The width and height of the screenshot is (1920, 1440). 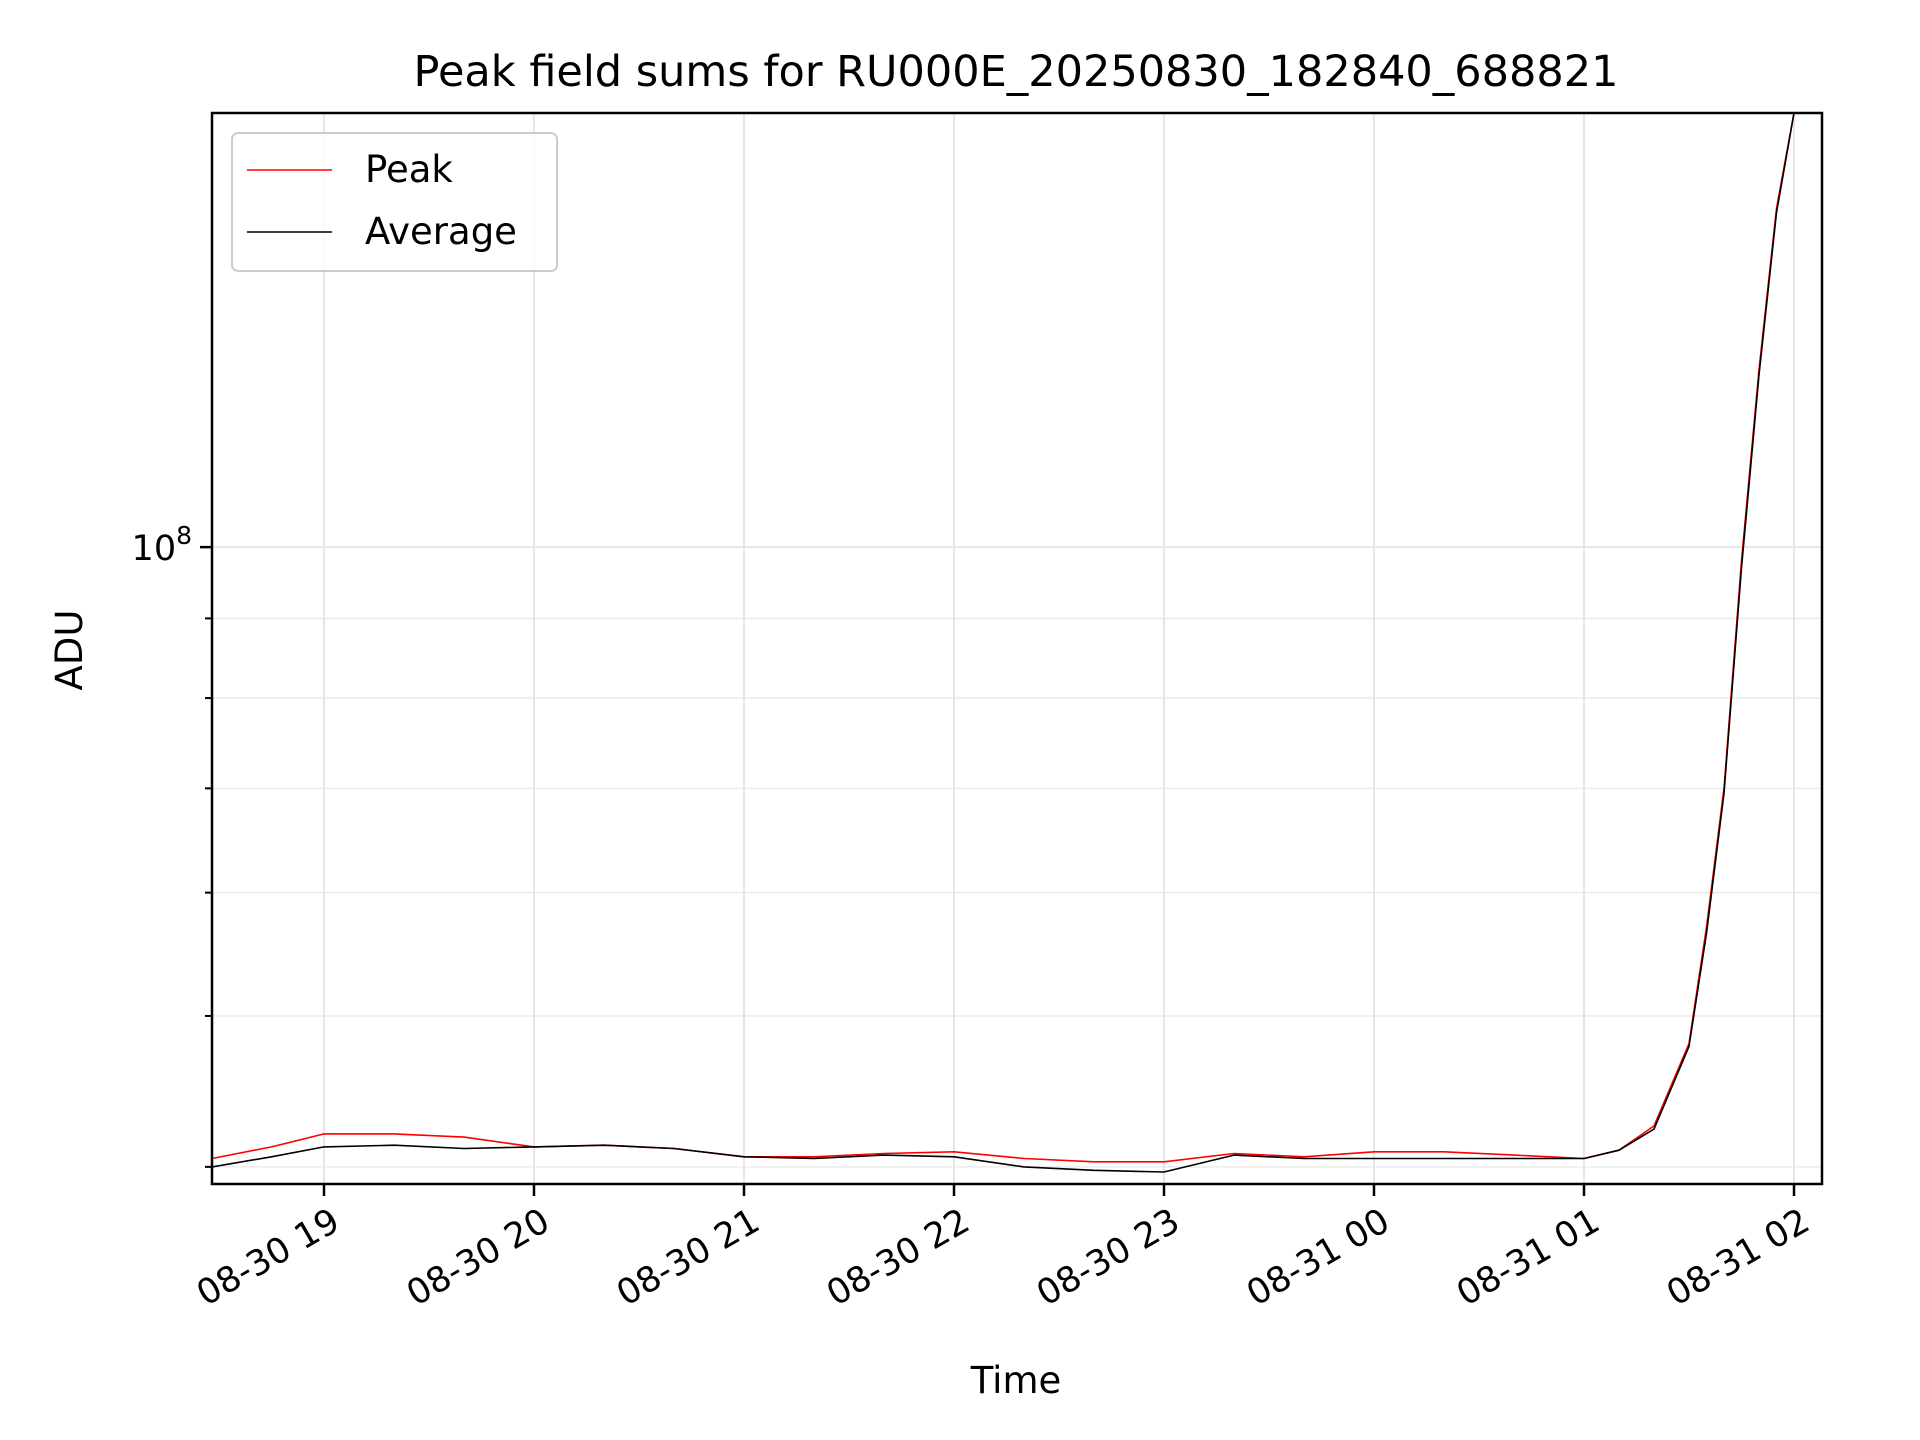 I want to click on legend-peak-label: Peak, so click(x=409, y=169).